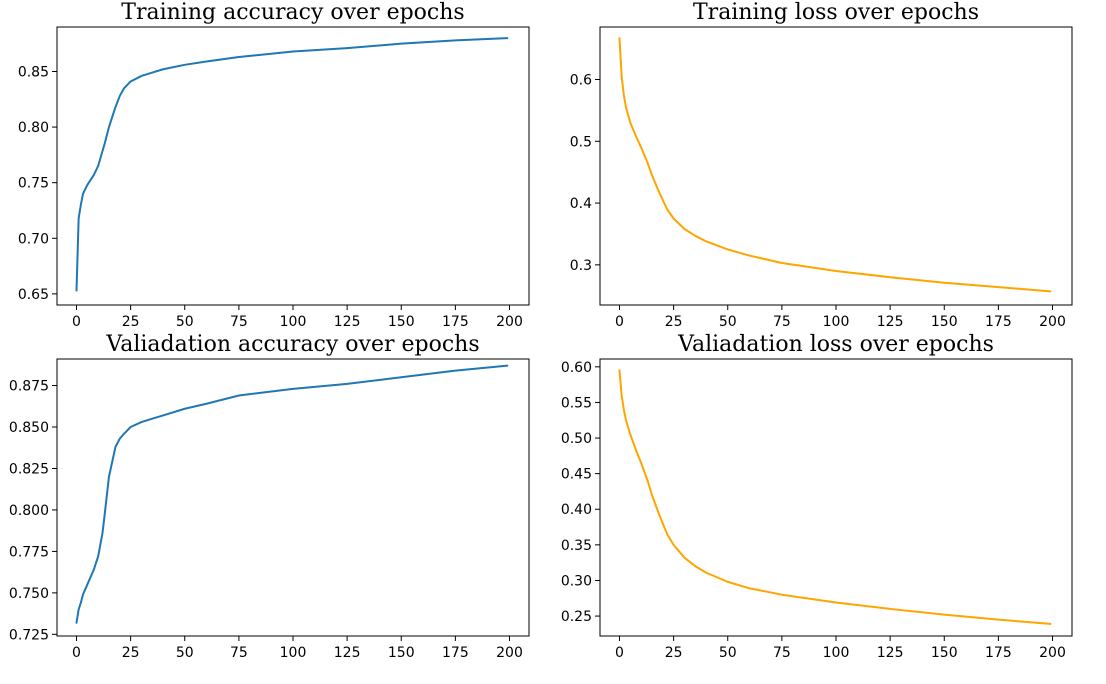 This screenshot has height=684, width=1106. I want to click on y-tick-label: 0.85, so click(33, 72).